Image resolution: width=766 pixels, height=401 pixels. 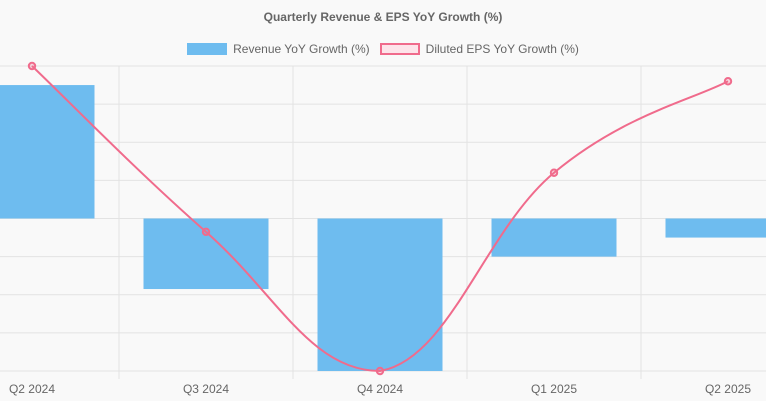 What do you see at coordinates (206, 232) in the screenshot?
I see `eps-point-q3-2024` at bounding box center [206, 232].